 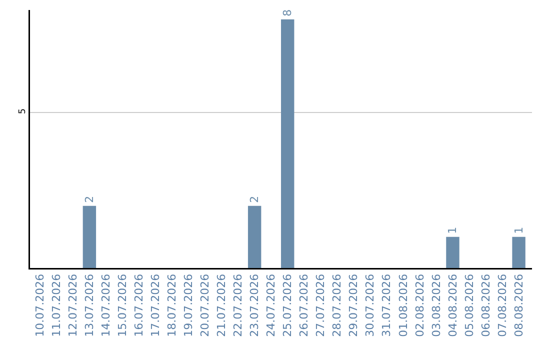 What do you see at coordinates (23, 111) in the screenshot?
I see `y-tick-label: 5` at bounding box center [23, 111].